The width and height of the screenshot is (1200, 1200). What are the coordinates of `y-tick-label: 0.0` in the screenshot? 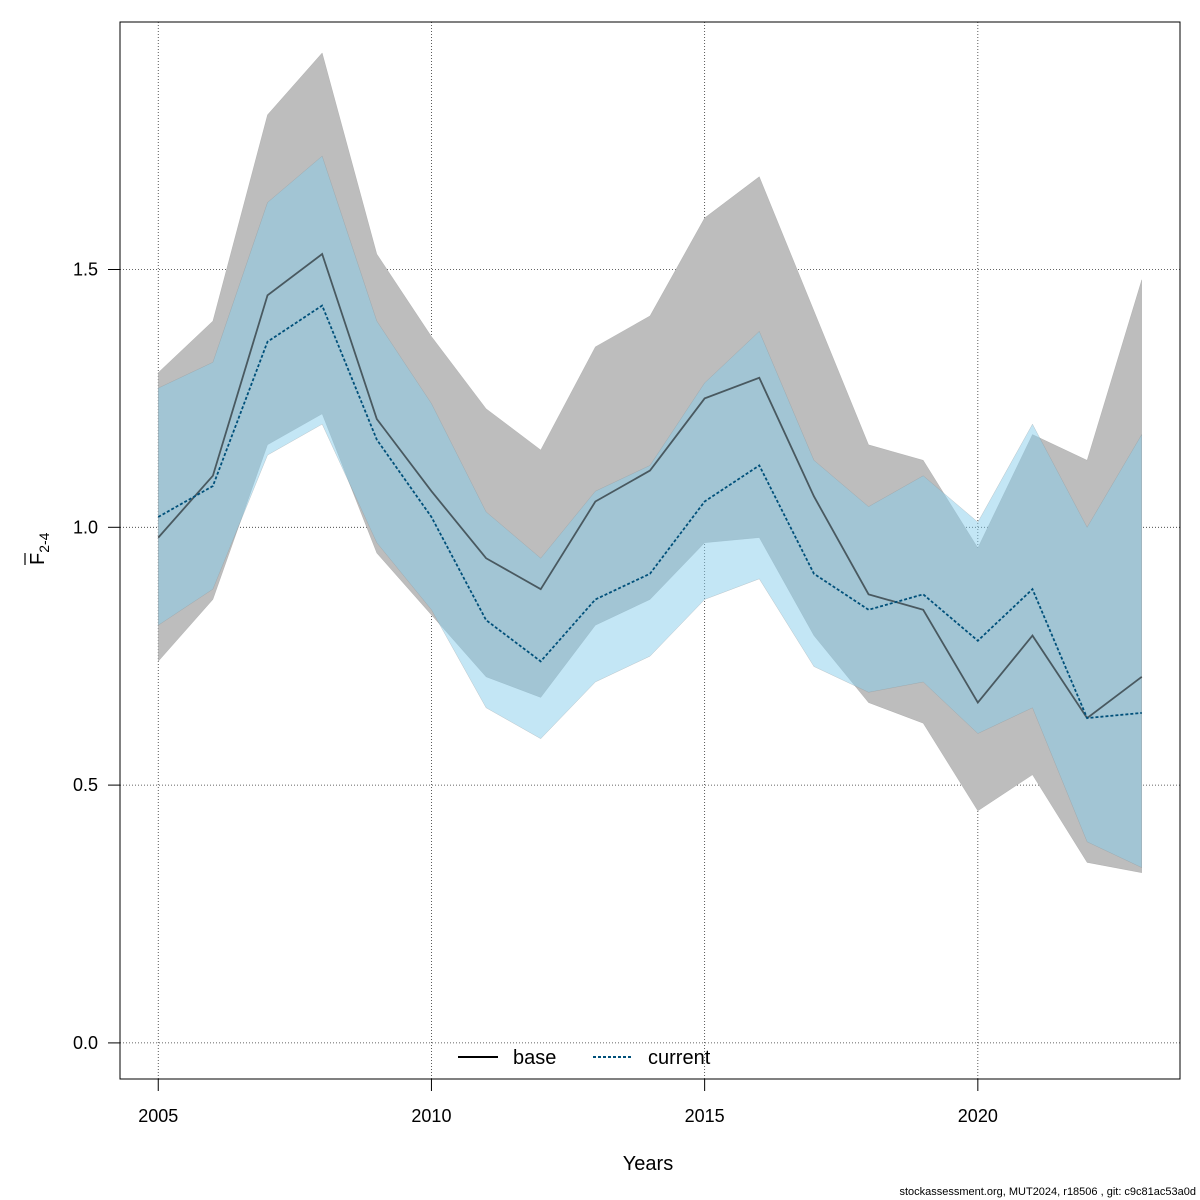 It's located at (85, 1043).